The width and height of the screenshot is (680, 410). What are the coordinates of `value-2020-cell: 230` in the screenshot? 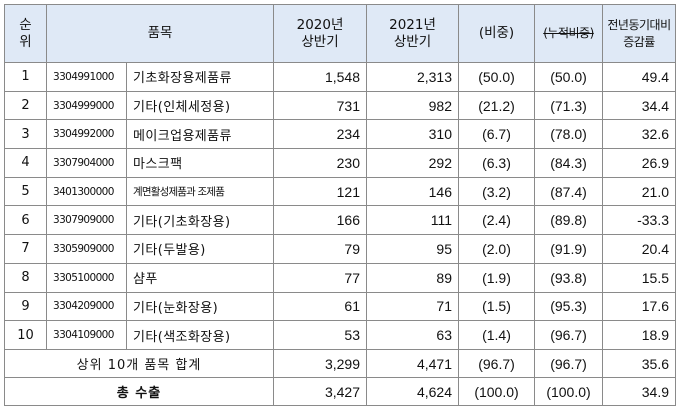 It's located at (320, 163).